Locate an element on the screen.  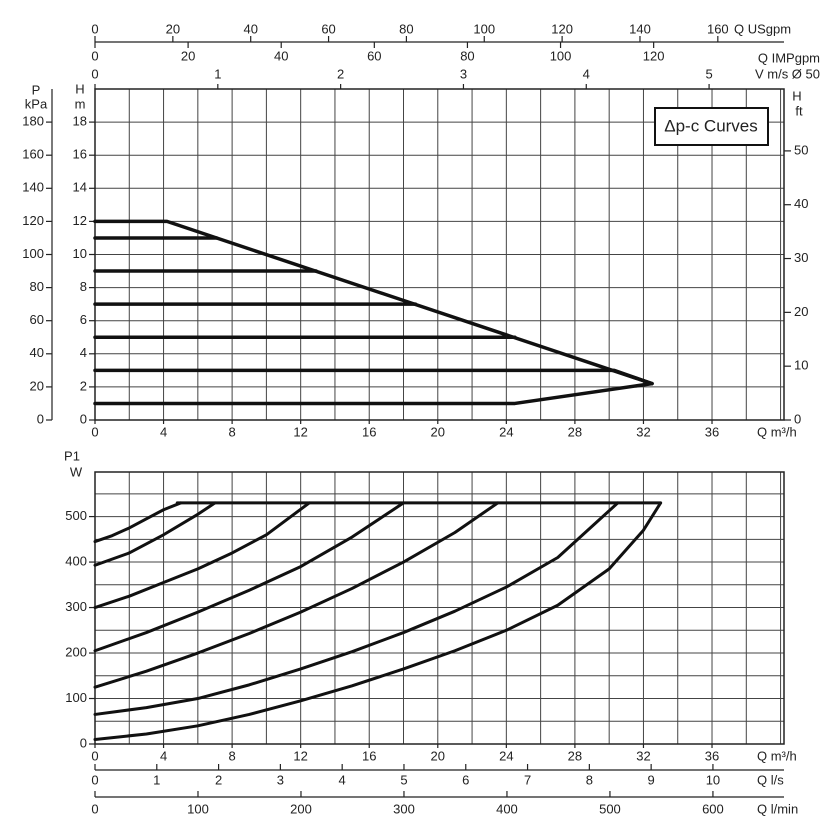
y-axis-unit: m is located at coordinates (80, 103).